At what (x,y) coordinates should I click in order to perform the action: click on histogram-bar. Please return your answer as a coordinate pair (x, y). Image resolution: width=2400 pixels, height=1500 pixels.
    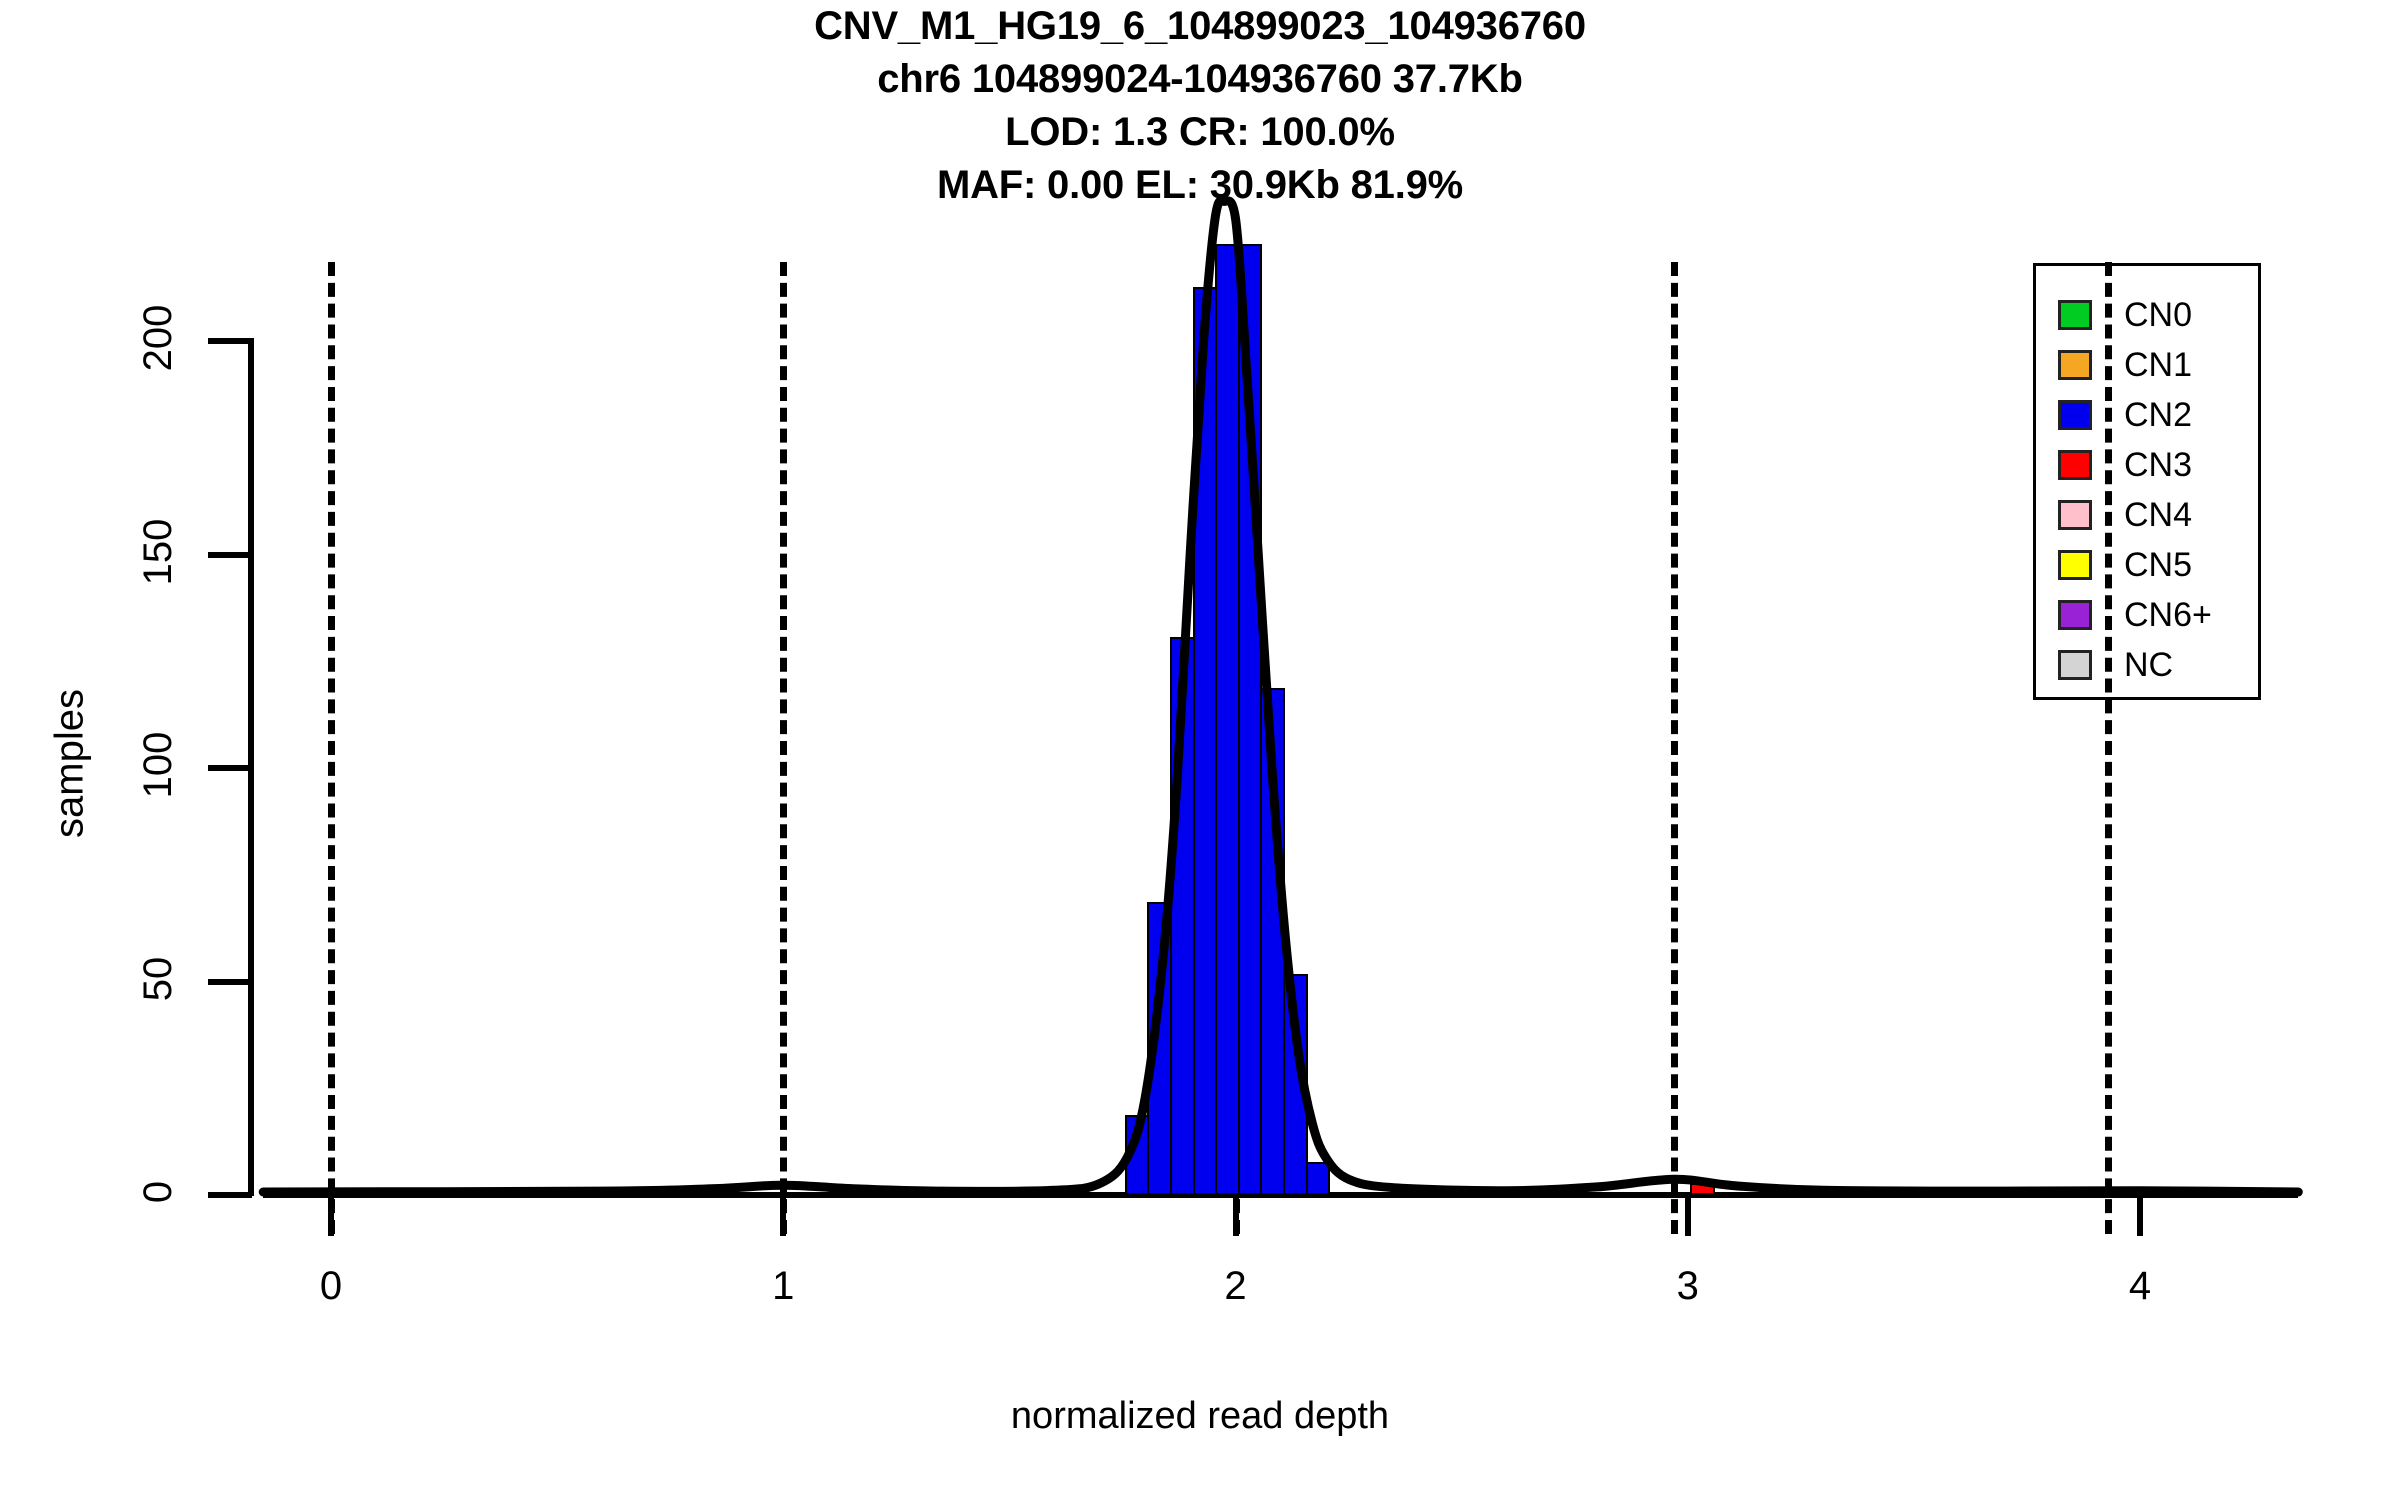
    Looking at the image, I should click on (1318, 1178).